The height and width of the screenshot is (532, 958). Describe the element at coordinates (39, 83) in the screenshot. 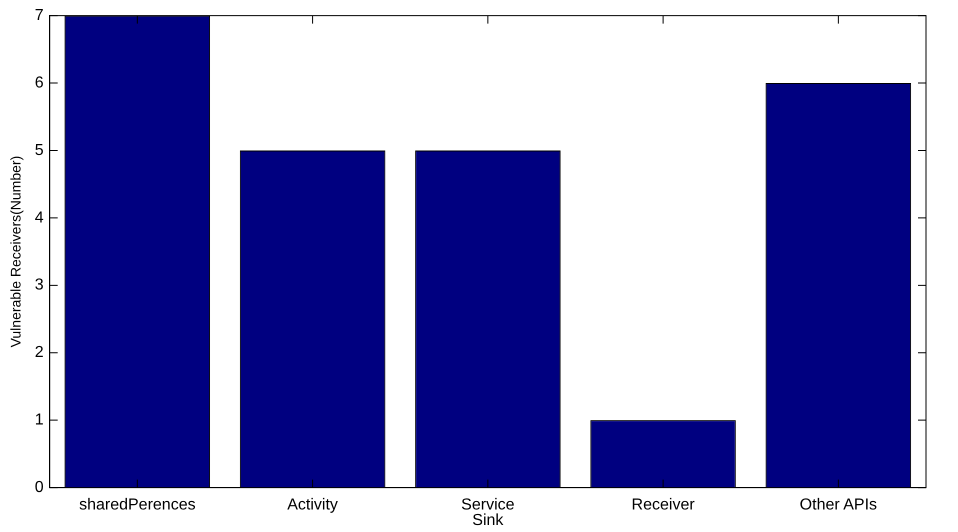

I see `y-tick-label: 6` at that location.